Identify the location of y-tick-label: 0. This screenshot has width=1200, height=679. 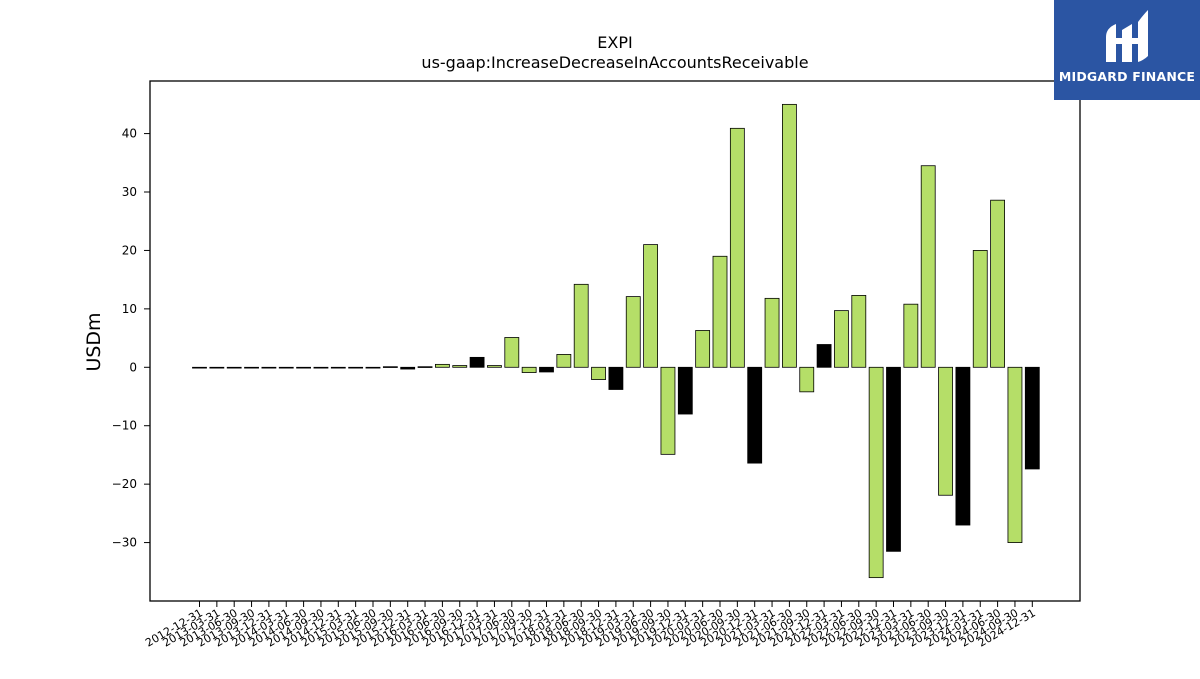
(133, 367).